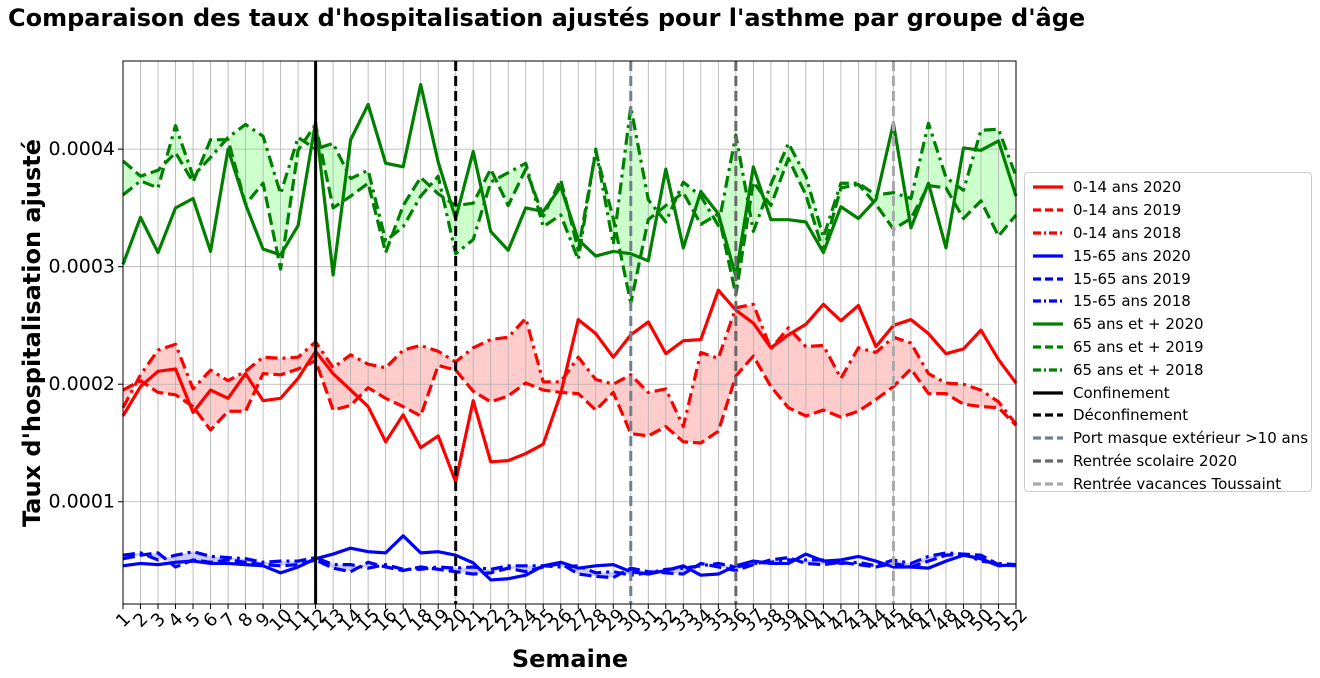  I want to click on legend-label: 0-14 ans 2020, so click(1127, 187).